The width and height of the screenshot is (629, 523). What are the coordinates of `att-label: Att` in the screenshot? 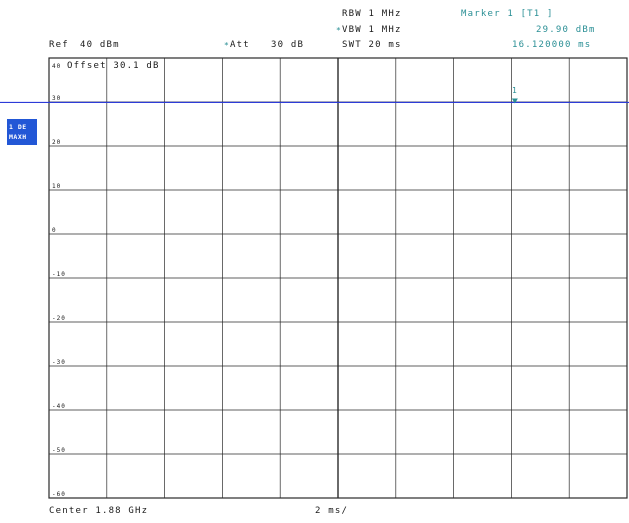 It's located at (240, 45).